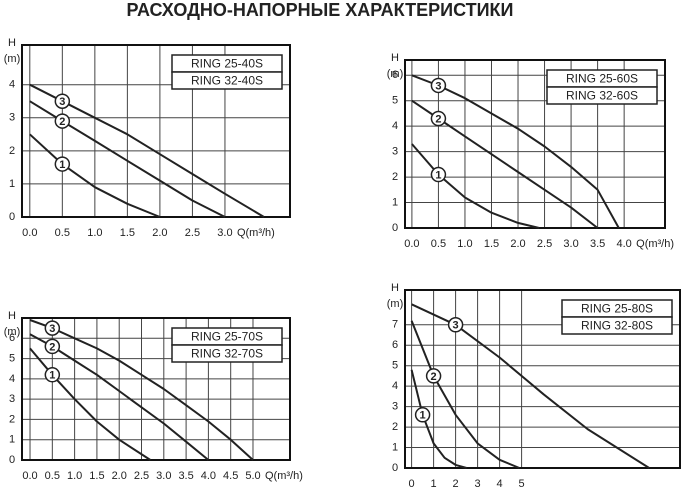  What do you see at coordinates (156, 131) in the screenshot?
I see `plot-frame` at bounding box center [156, 131].